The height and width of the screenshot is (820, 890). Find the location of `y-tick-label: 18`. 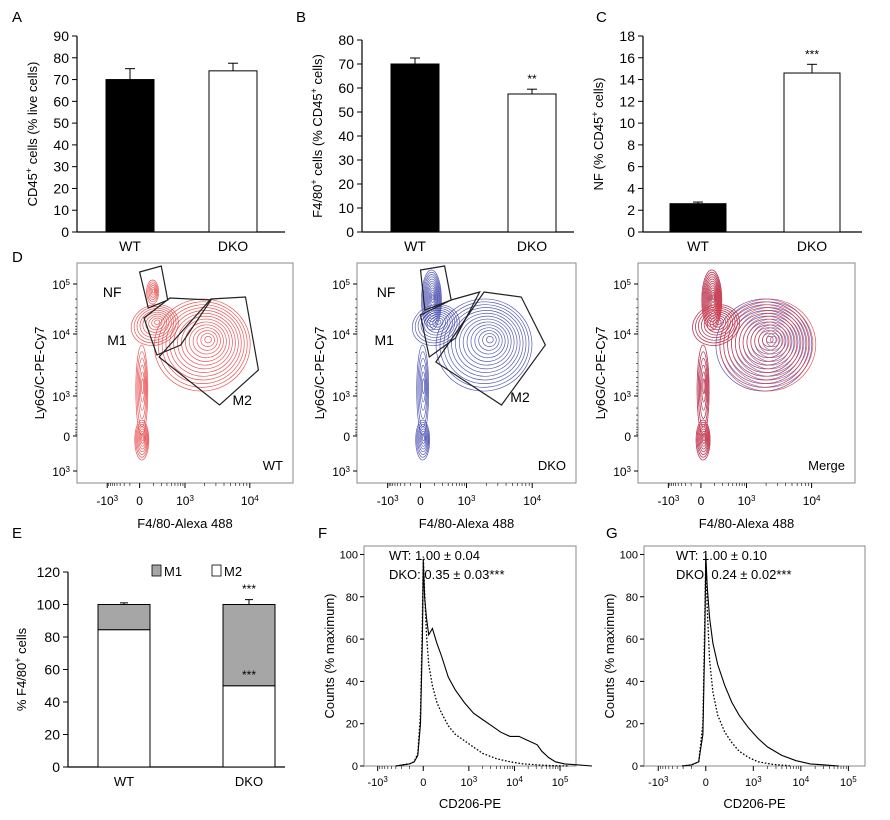

y-tick-label: 18 is located at coordinates (627, 36).